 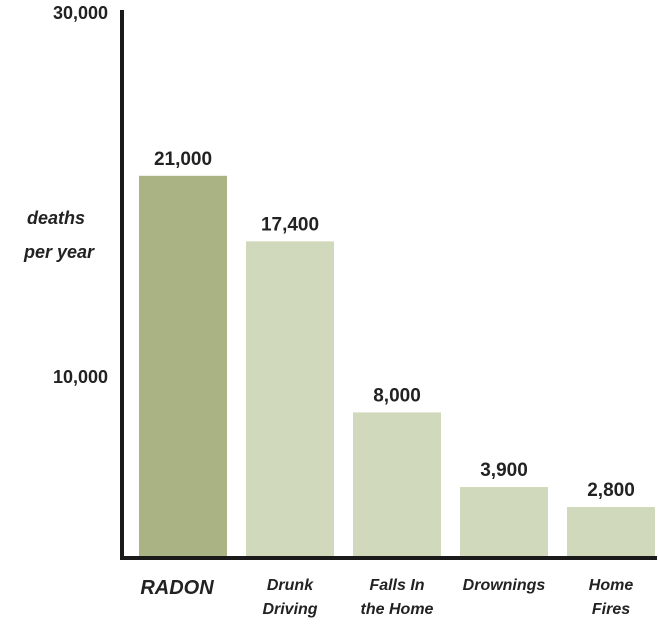 I want to click on y-axis-ticks: 10,000 30,000, so click(x=80, y=195).